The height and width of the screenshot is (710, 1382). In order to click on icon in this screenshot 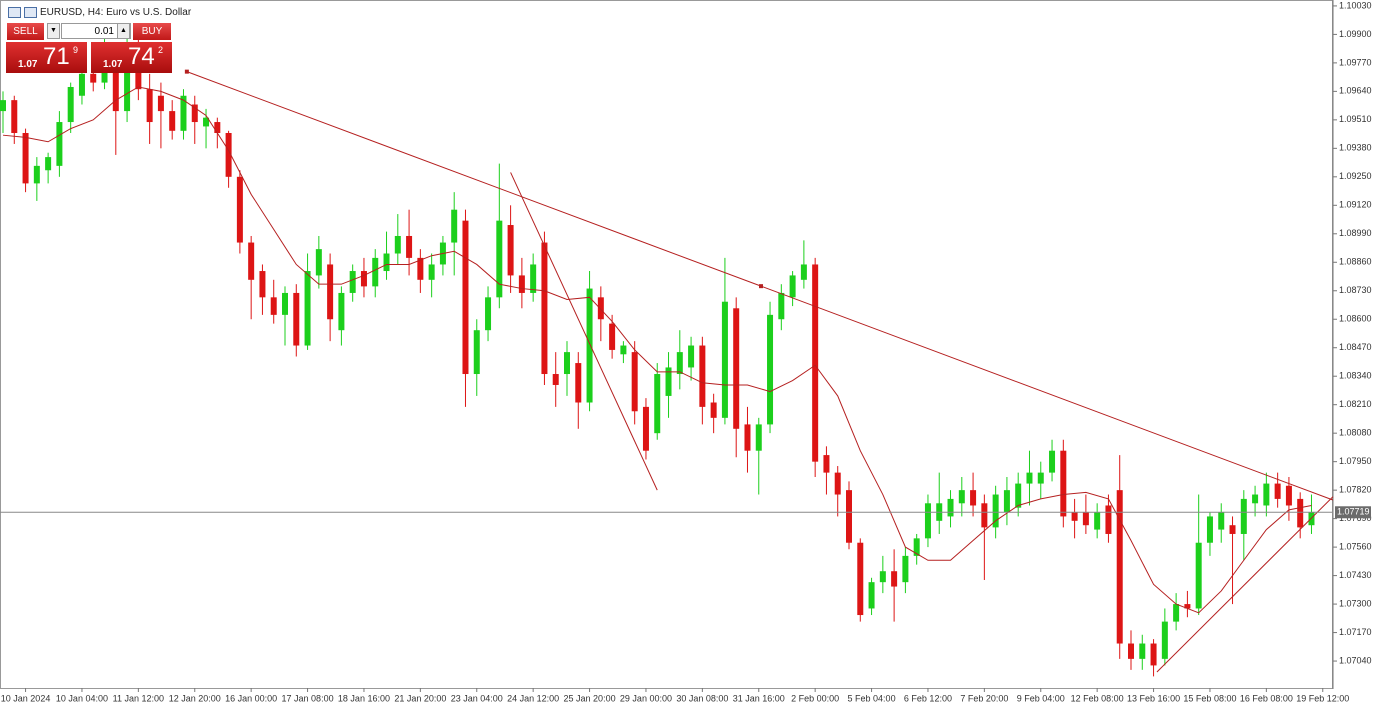, I will do `click(14, 12)`.